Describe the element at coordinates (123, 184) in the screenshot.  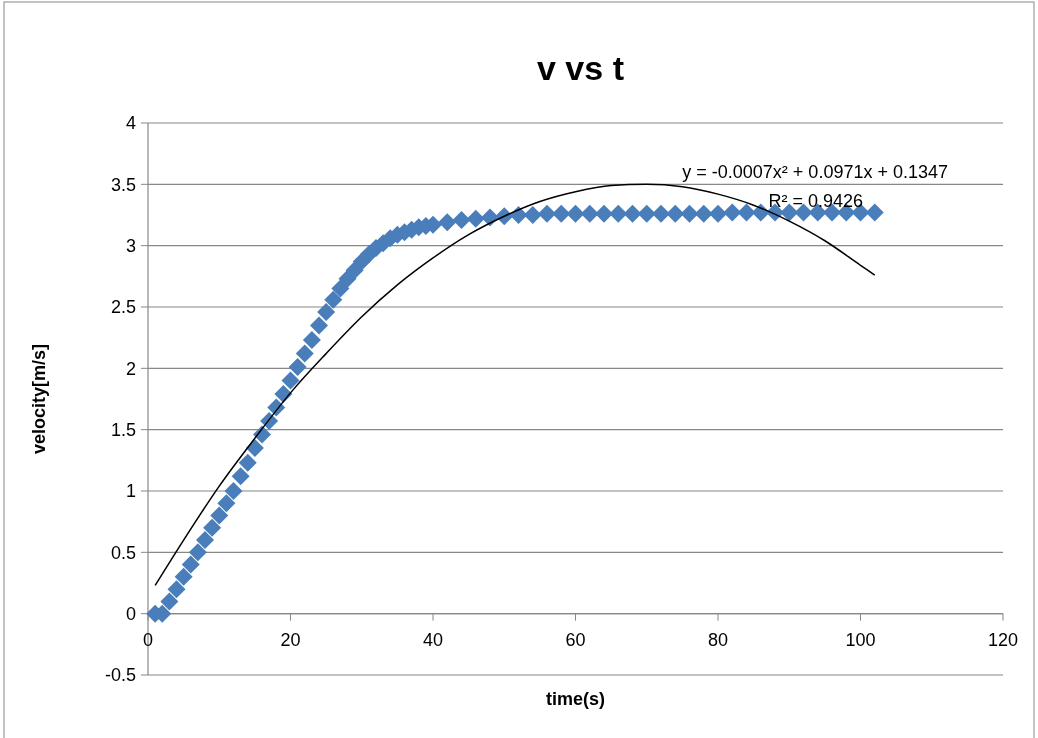
I see `y-tick-label: 3.5` at that location.